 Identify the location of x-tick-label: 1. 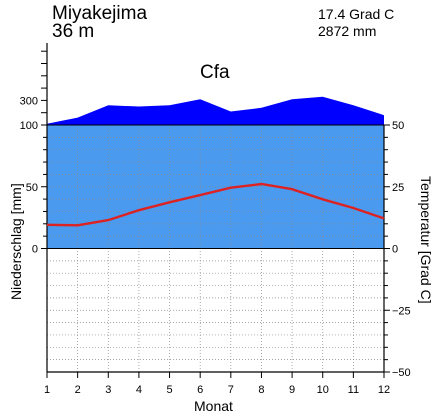
(47, 390).